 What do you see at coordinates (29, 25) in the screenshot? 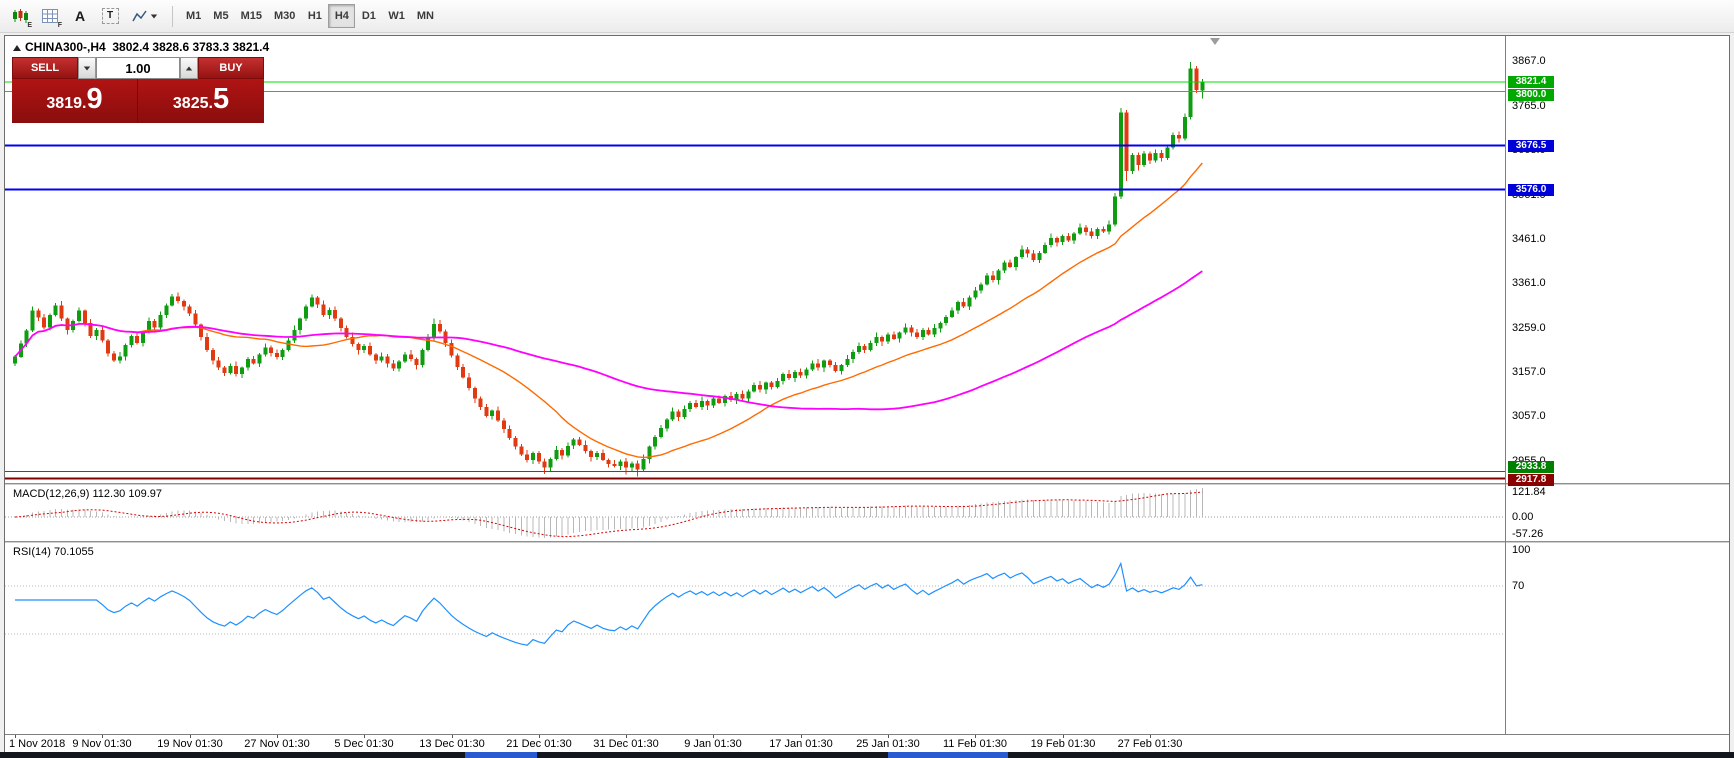
I see `icon-sub-letter: E` at bounding box center [29, 25].